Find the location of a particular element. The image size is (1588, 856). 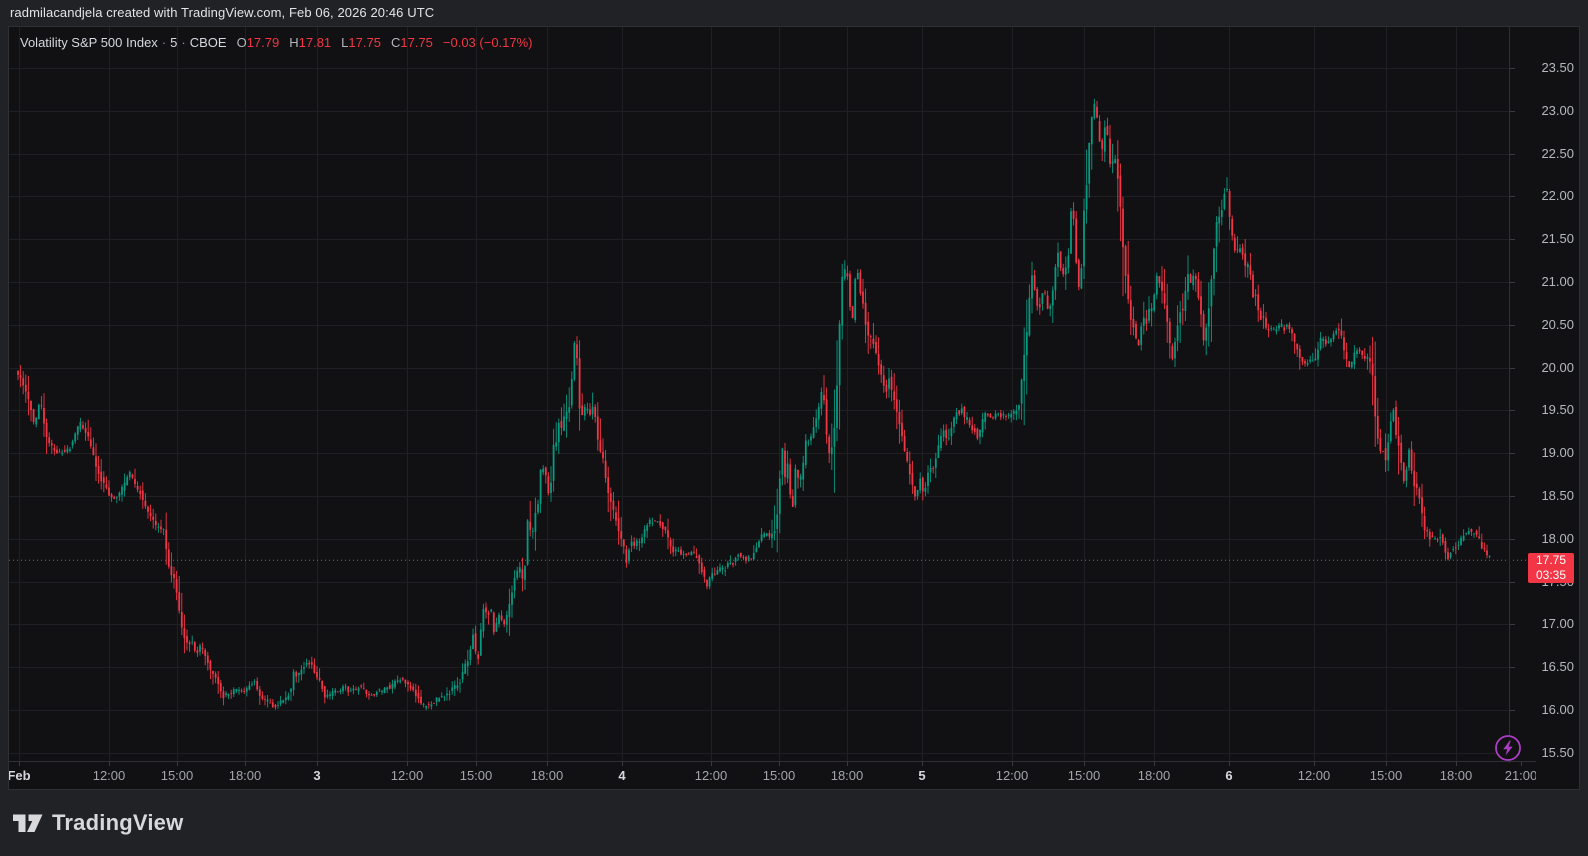

low-label: L is located at coordinates (345, 42).